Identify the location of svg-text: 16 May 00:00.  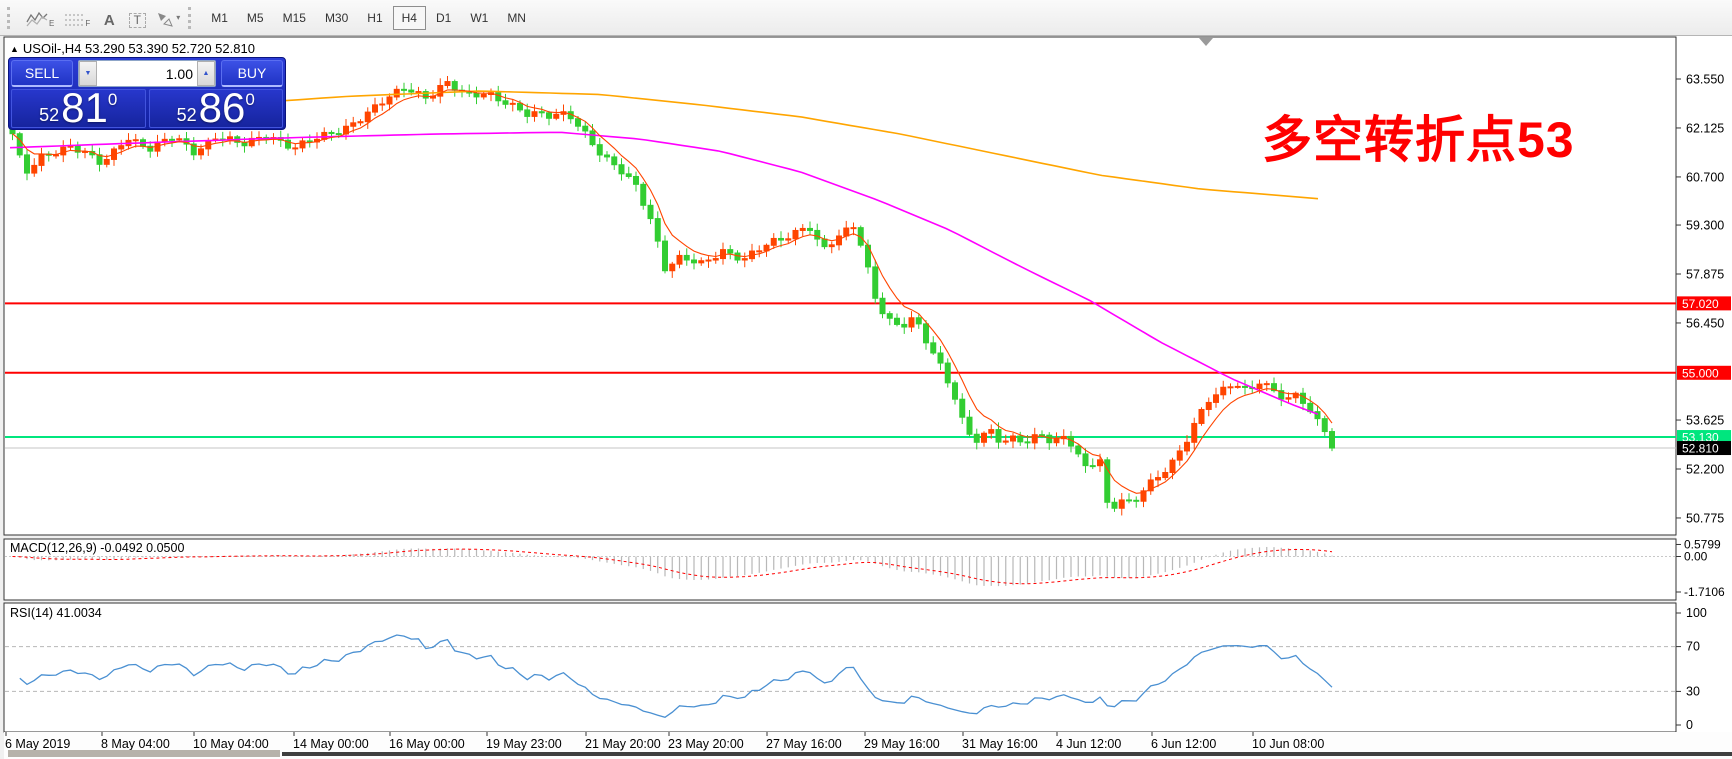
(427, 744).